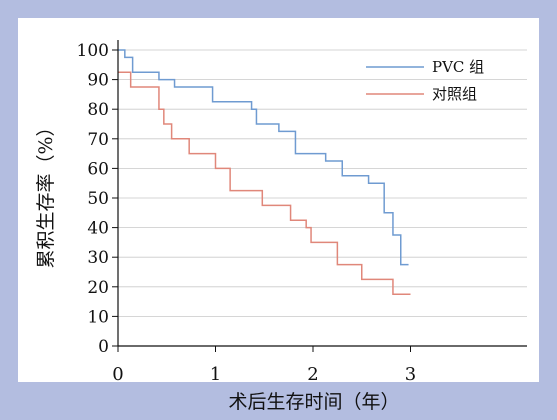 This screenshot has width=557, height=420. What do you see at coordinates (215, 374) in the screenshot?
I see `x-tick-label: 1` at bounding box center [215, 374].